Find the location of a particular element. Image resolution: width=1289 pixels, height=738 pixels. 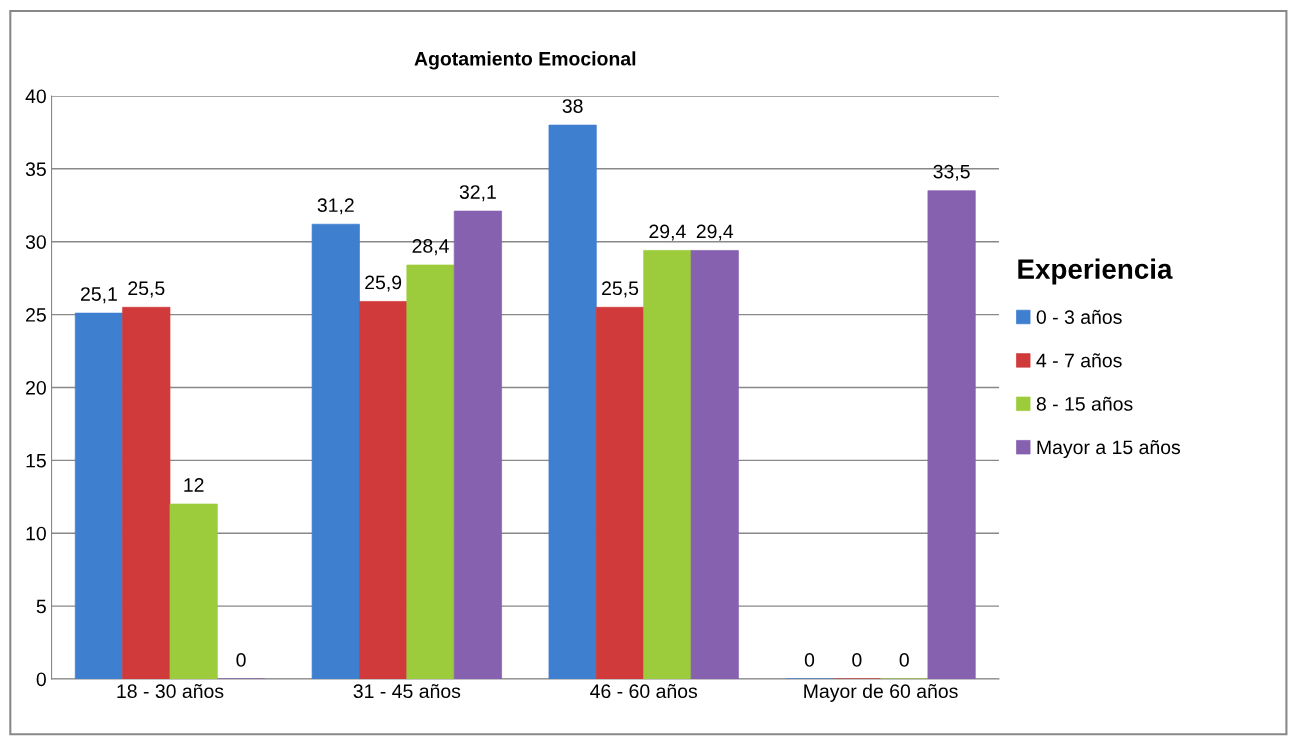

legend-label: Mayor a 15 años is located at coordinates (1109, 449).